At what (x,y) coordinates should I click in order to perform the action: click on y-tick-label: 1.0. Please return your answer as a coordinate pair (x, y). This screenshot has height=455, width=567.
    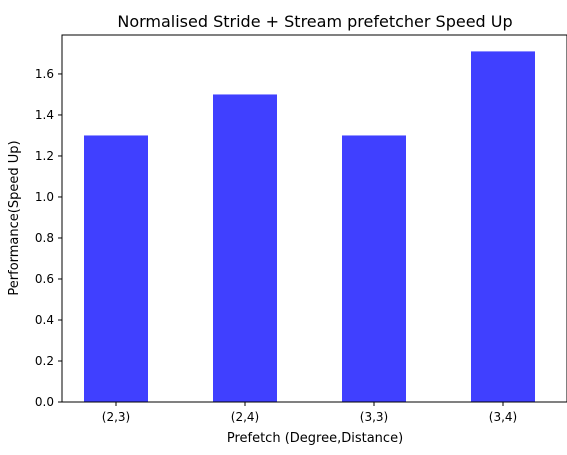
    Looking at the image, I should click on (44, 197).